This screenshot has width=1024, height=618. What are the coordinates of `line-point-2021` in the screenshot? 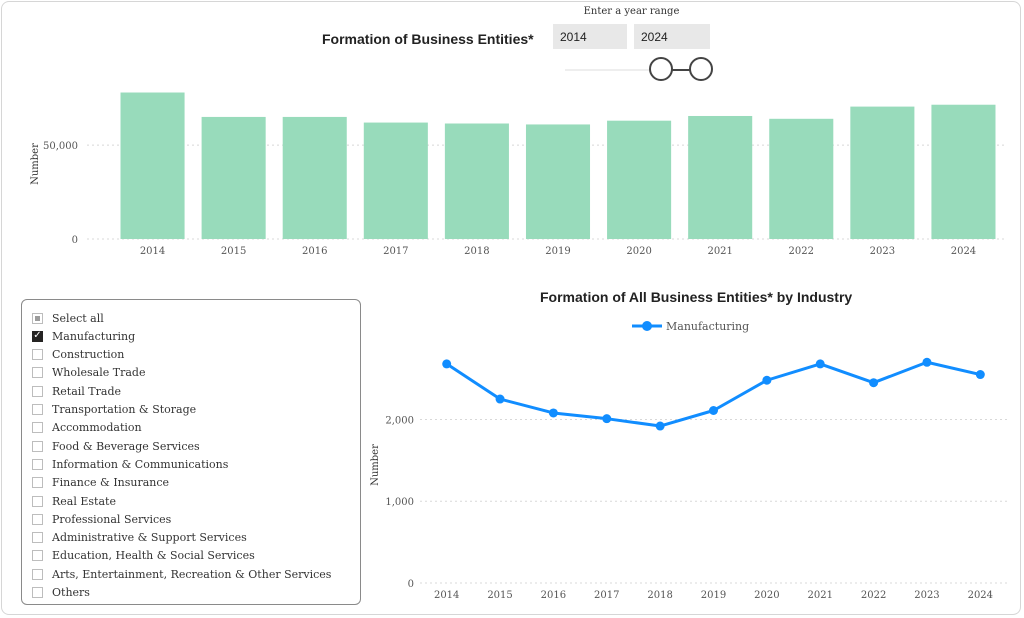 It's located at (820, 364).